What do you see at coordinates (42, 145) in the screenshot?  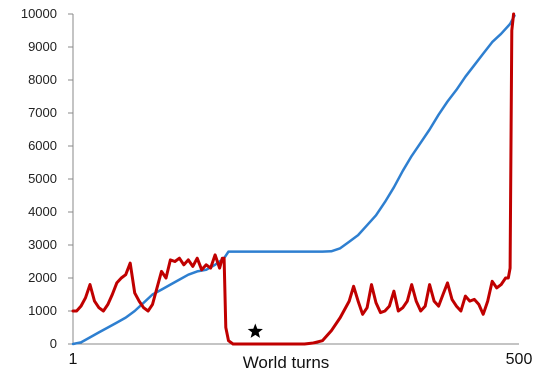 I see `y-tick-label: 6000` at bounding box center [42, 145].